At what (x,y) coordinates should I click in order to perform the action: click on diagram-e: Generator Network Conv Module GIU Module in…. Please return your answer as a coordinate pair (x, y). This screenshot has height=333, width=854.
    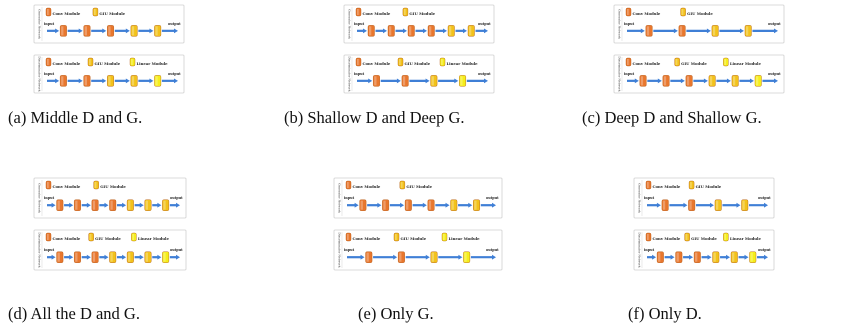
    Looking at the image, I should click on (418, 224).